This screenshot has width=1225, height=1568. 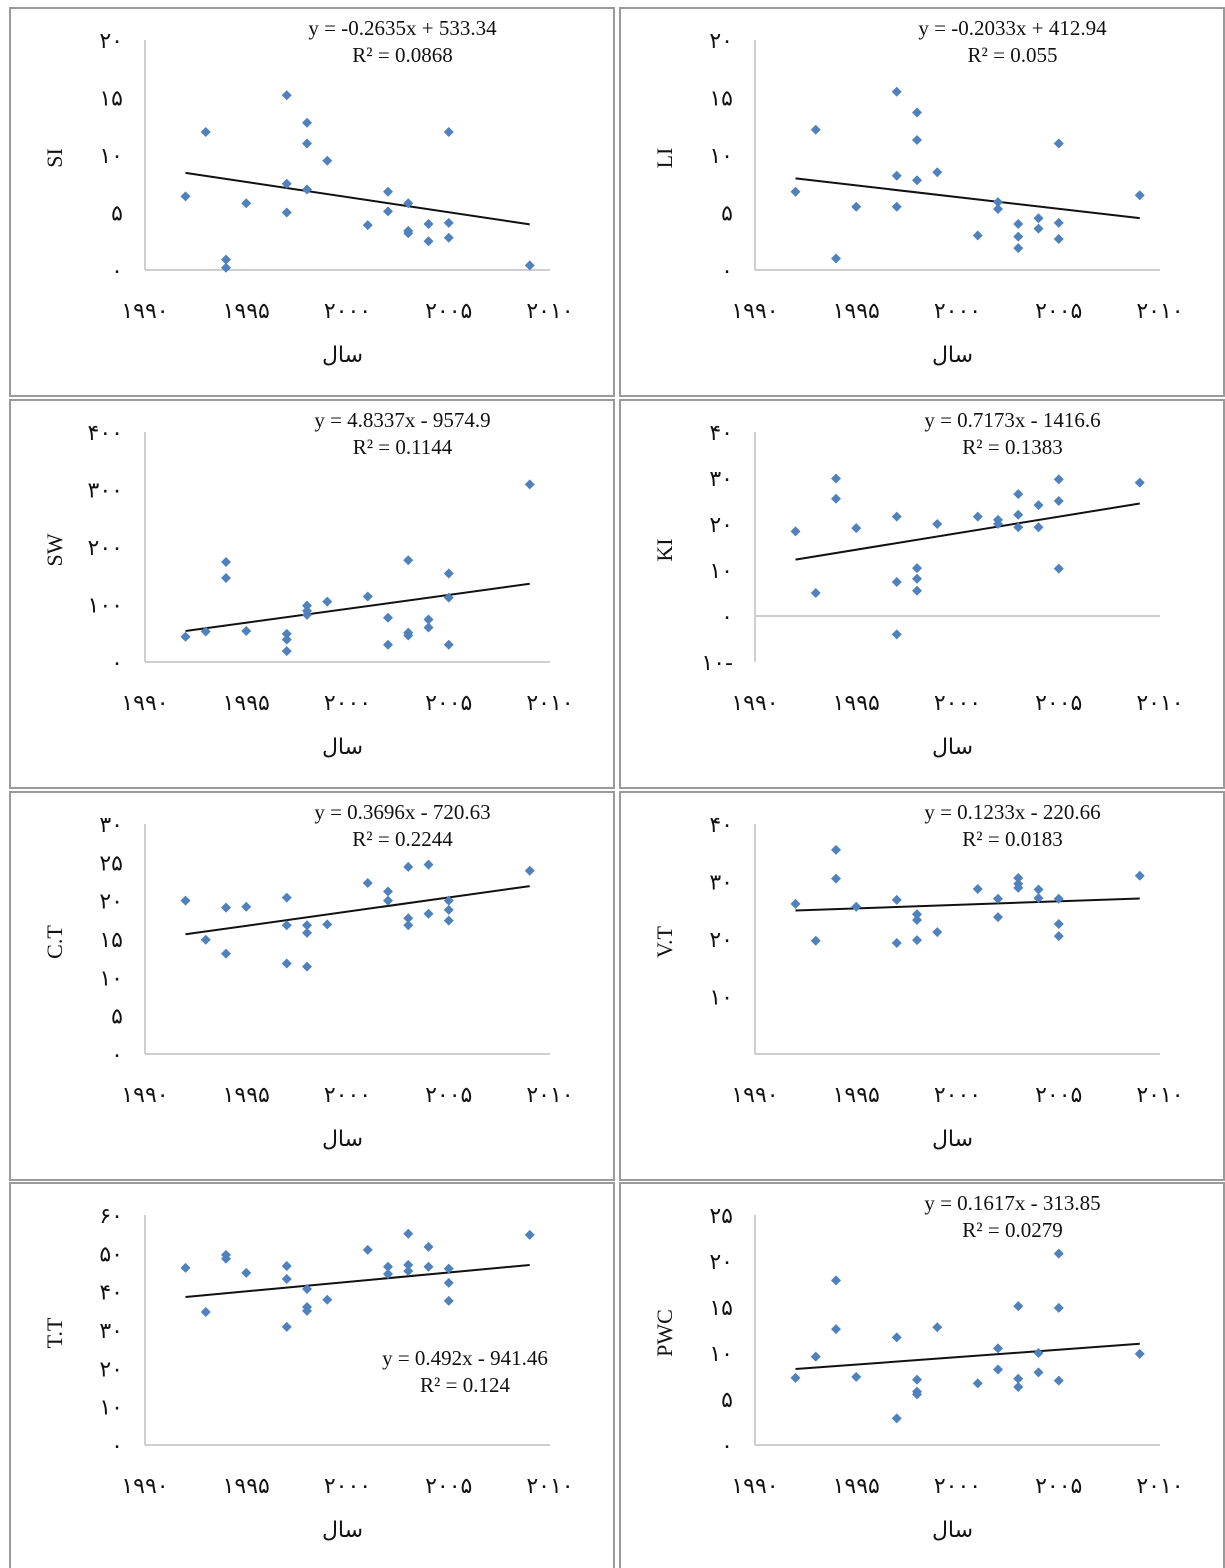 What do you see at coordinates (721, 433) in the screenshot?
I see `y-tick-label: ۴۰` at bounding box center [721, 433].